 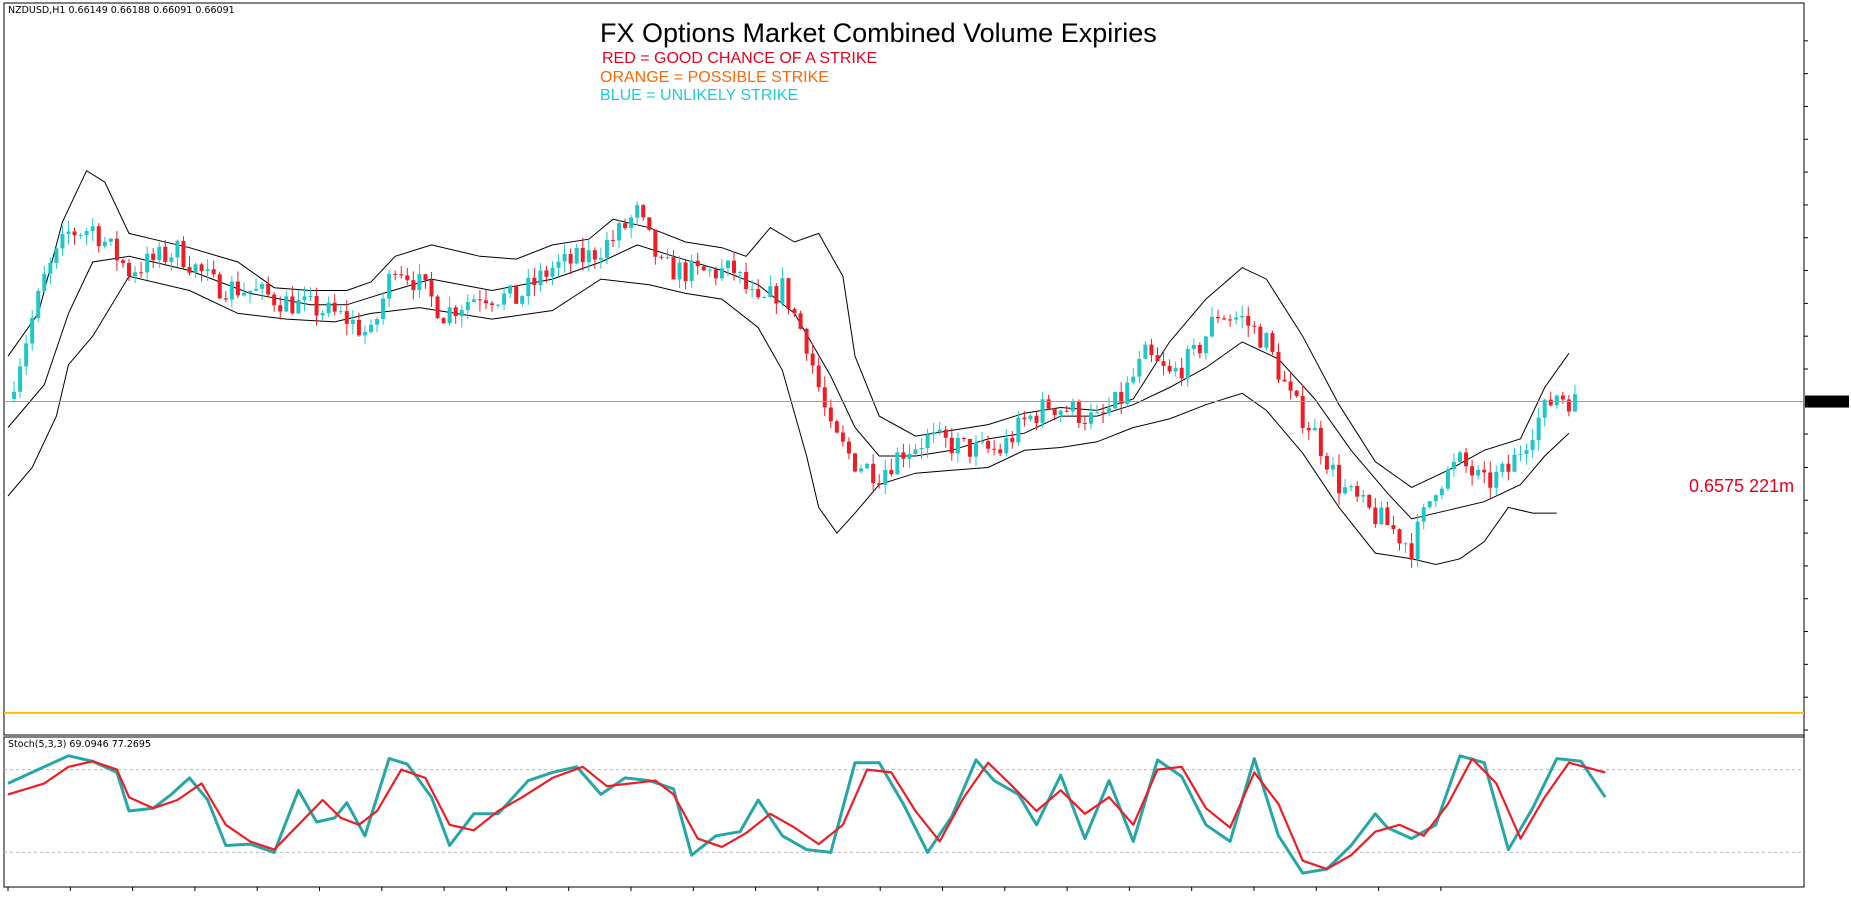 What do you see at coordinates (724, 889) in the screenshot?
I see `time-axis-ticks` at bounding box center [724, 889].